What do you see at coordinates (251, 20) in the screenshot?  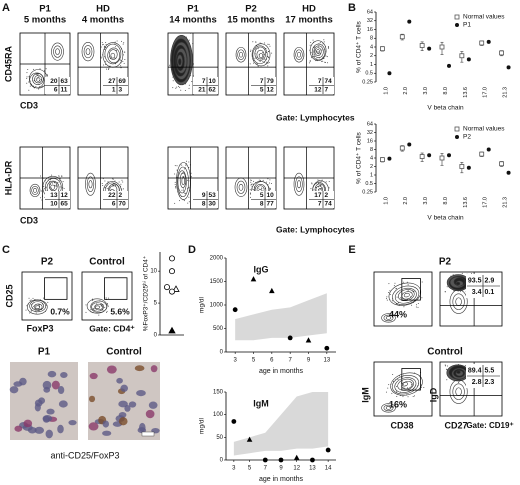 I see `plot-subtitle: 15 months` at bounding box center [251, 20].